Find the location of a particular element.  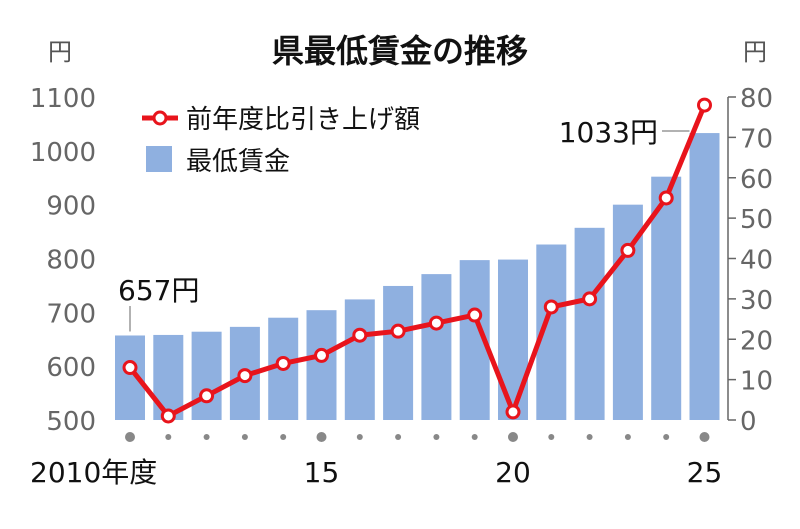

raise-point-2017 is located at coordinates (398, 331).